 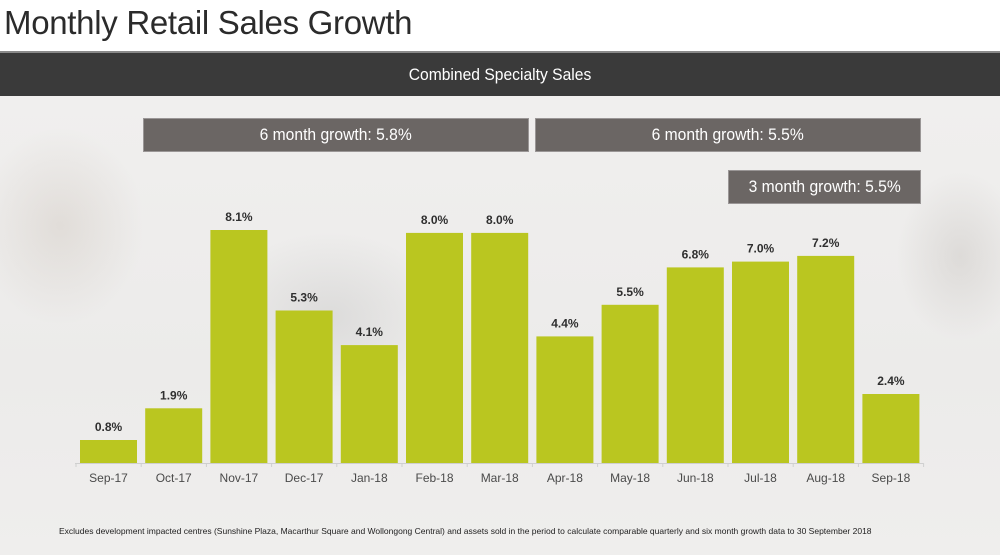 What do you see at coordinates (565, 478) in the screenshot?
I see `x-label-apr-18: Apr-18` at bounding box center [565, 478].